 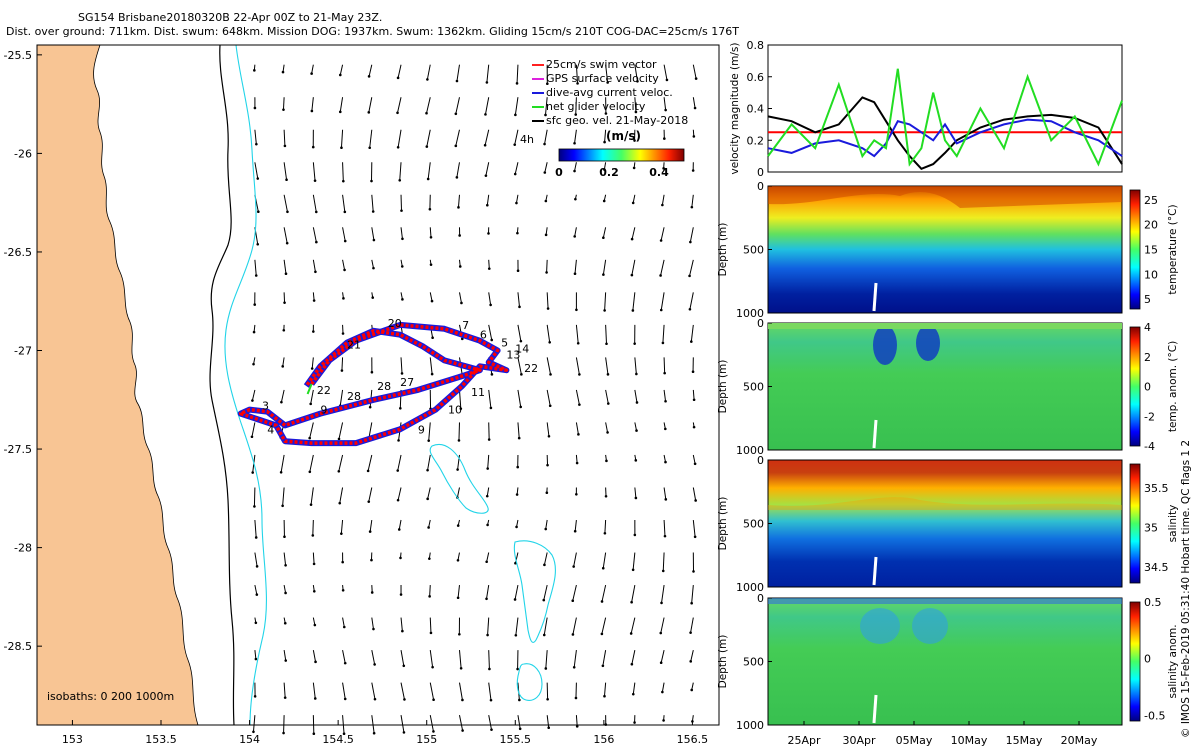 I want to click on salinity-core, so click(x=945, y=503).